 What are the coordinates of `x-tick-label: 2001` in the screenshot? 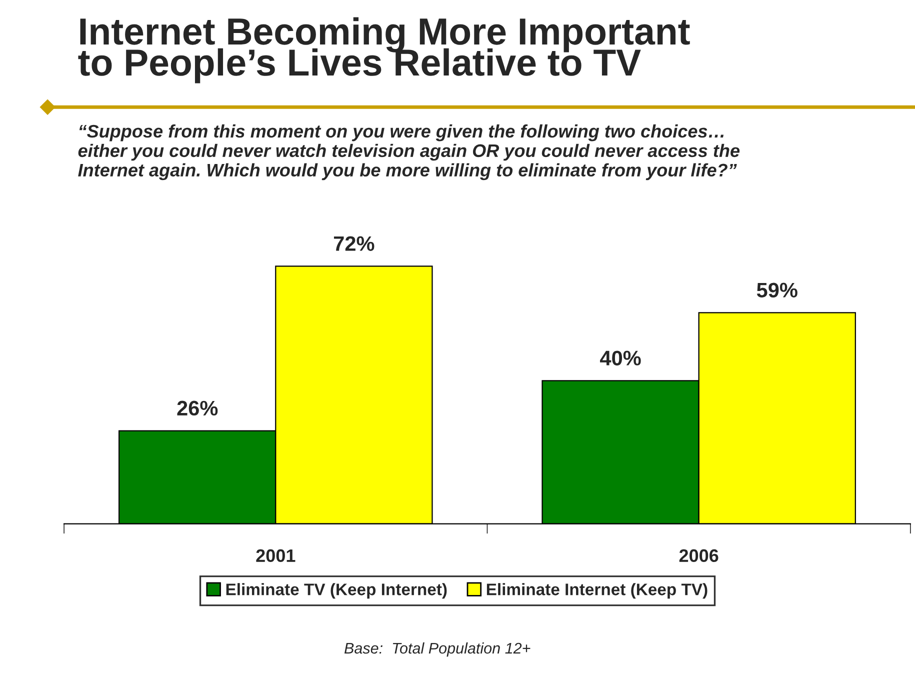 It's located at (276, 555).